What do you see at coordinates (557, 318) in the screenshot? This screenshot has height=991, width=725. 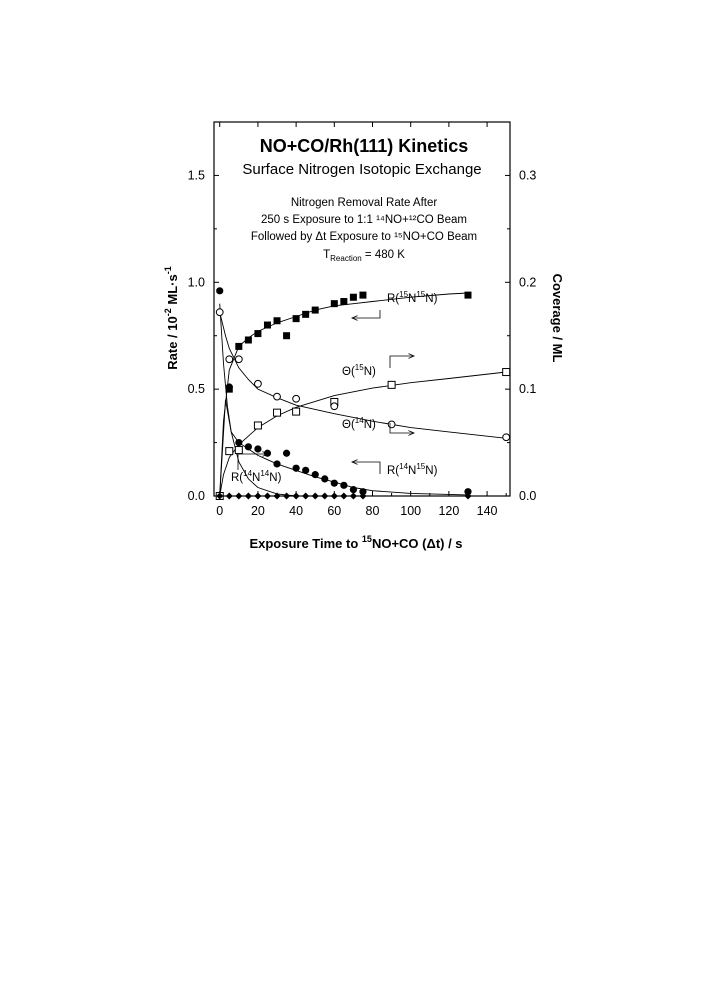 I see `y-axis-right-label: Coverage / ML` at bounding box center [557, 318].